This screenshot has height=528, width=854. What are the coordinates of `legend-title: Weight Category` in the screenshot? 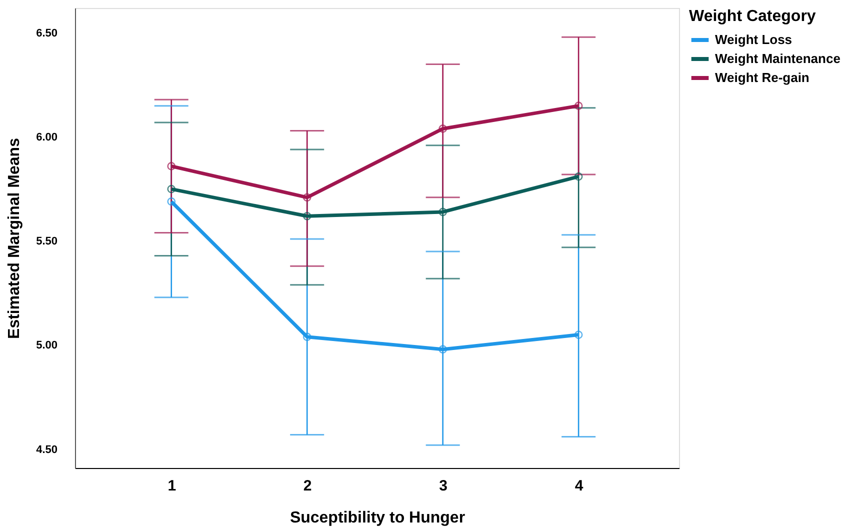 It's located at (752, 16).